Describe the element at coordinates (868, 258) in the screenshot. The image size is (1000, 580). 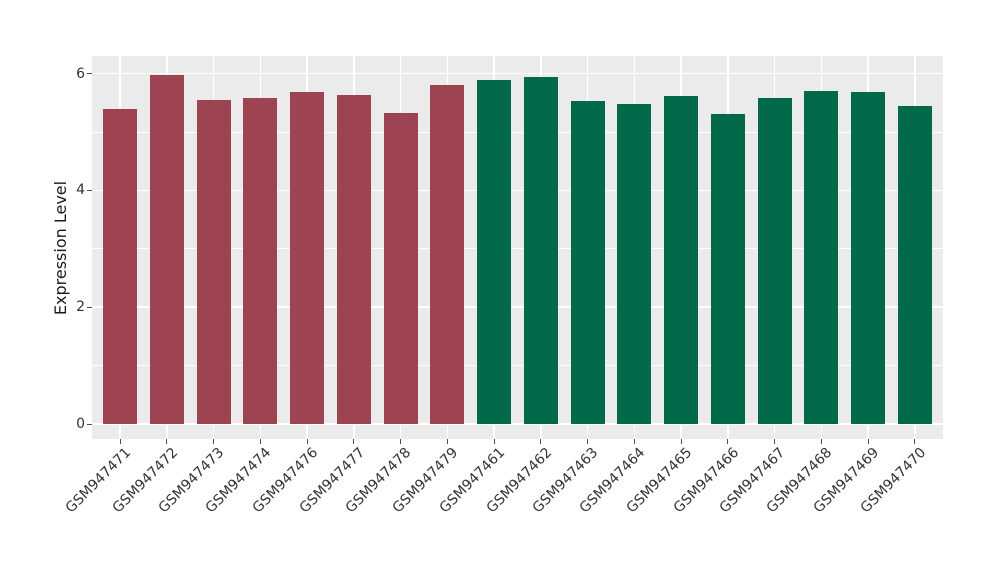
I see `bar-GSM947469` at that location.